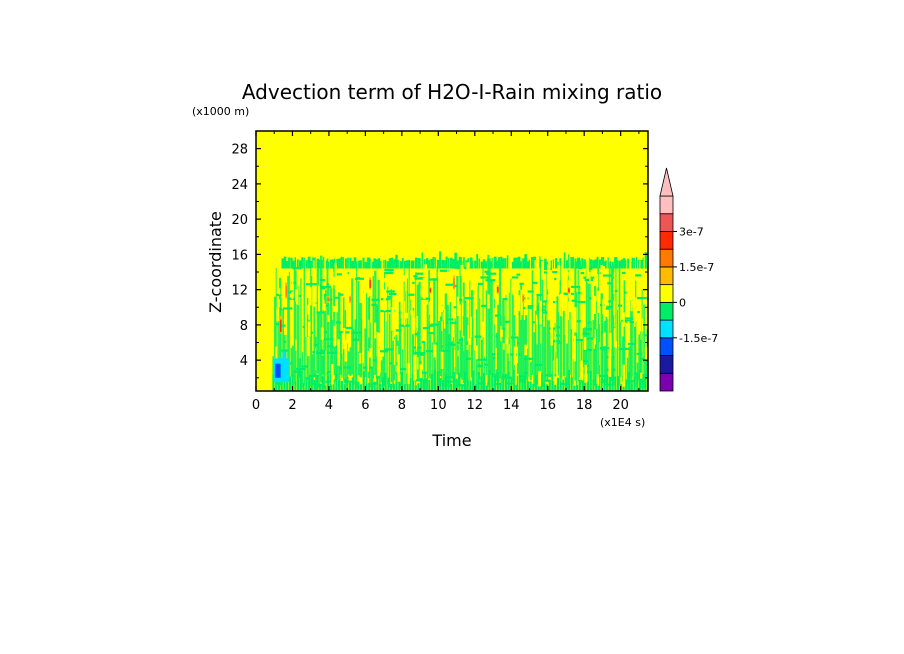  I want to click on colorbar: 3e-7 1.5e-7 0 -1.5e-7, so click(688, 279).